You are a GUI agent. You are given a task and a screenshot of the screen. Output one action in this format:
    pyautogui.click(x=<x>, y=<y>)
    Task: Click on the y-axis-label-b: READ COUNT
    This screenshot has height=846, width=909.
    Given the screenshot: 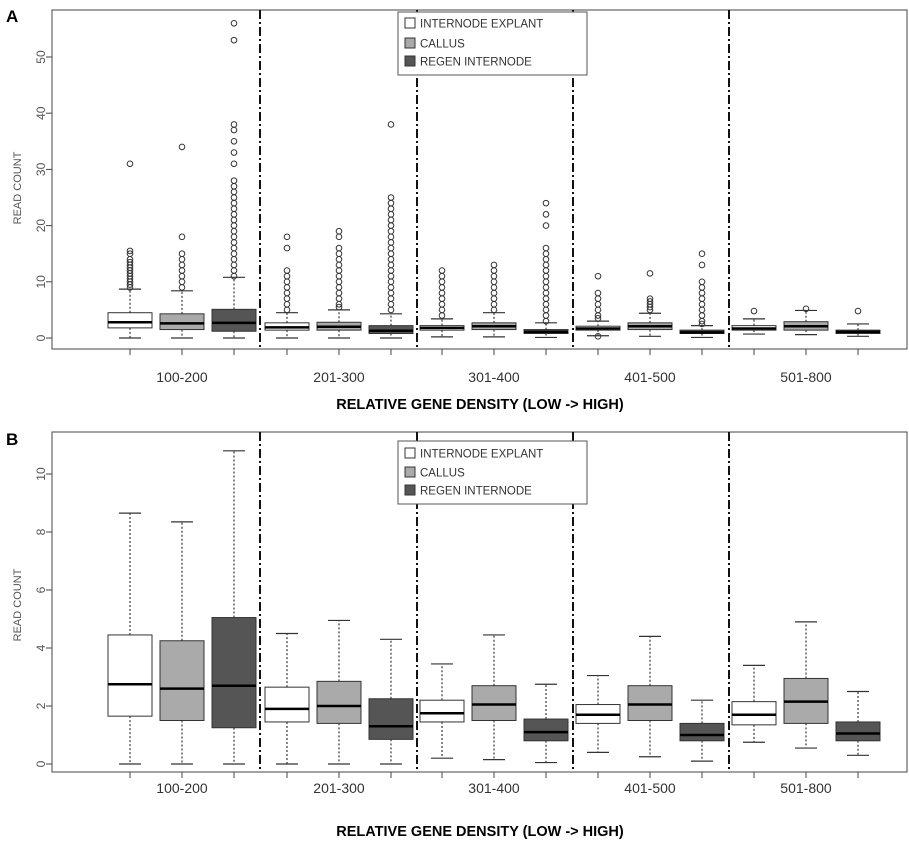 What is the action you would take?
    pyautogui.click(x=18, y=604)
    